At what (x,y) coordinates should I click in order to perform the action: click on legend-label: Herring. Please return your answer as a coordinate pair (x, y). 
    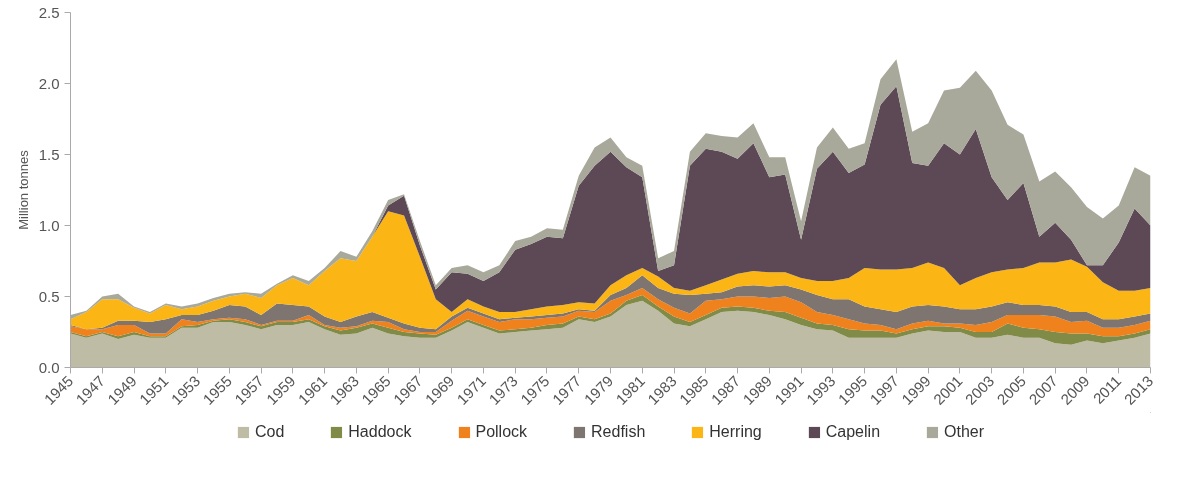
    Looking at the image, I should click on (735, 432).